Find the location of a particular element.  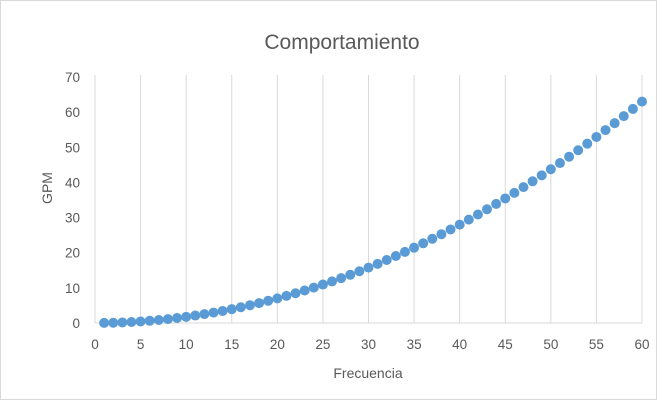

y-axis-ticks: 0 10 20 30 40 50 60 70 is located at coordinates (72, 200).